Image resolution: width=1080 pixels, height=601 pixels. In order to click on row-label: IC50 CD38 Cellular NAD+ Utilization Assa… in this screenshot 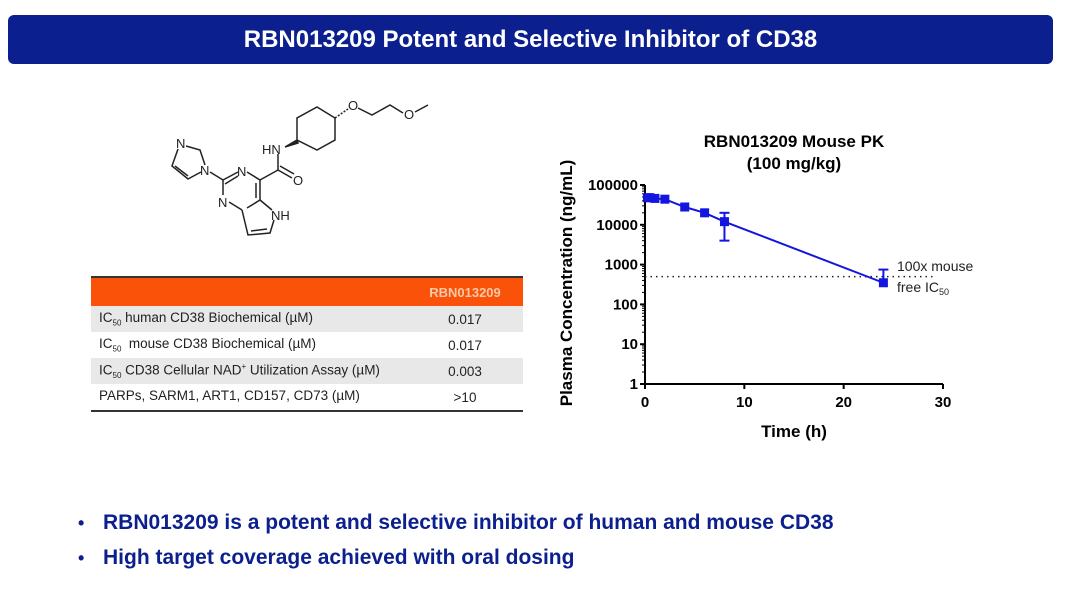, I will do `click(249, 371)`.